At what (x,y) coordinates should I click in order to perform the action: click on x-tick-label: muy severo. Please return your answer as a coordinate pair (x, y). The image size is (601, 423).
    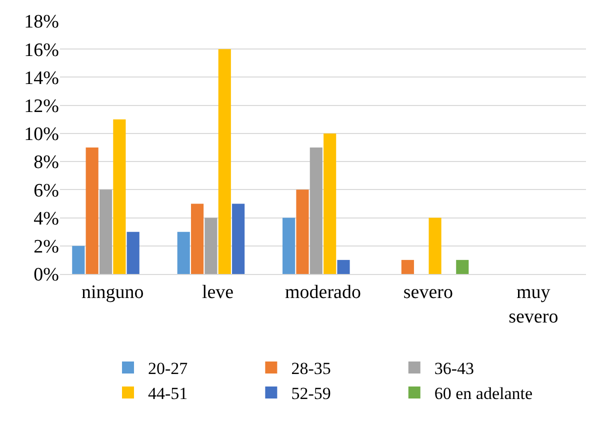
    Looking at the image, I should click on (533, 305).